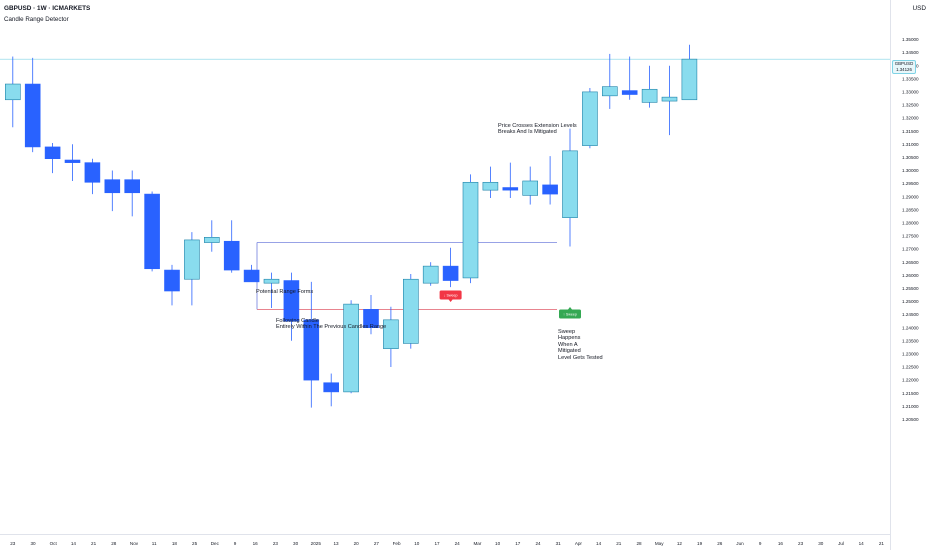  I want to click on annotation-line: Level Gets Tested, so click(580, 357).